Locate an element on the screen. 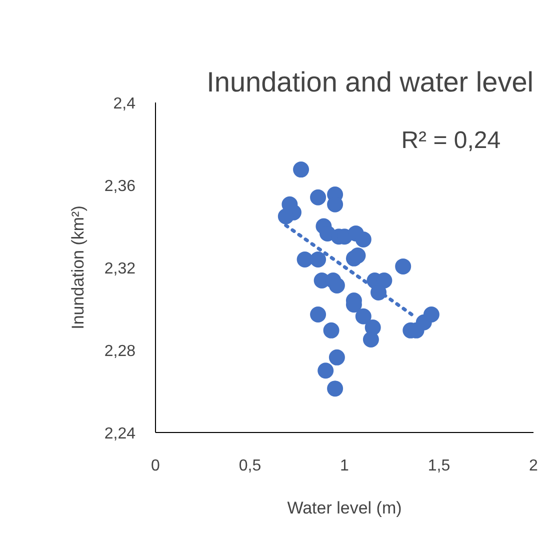 The height and width of the screenshot is (547, 546). x-axis-title: Water level (m) is located at coordinates (344, 508).